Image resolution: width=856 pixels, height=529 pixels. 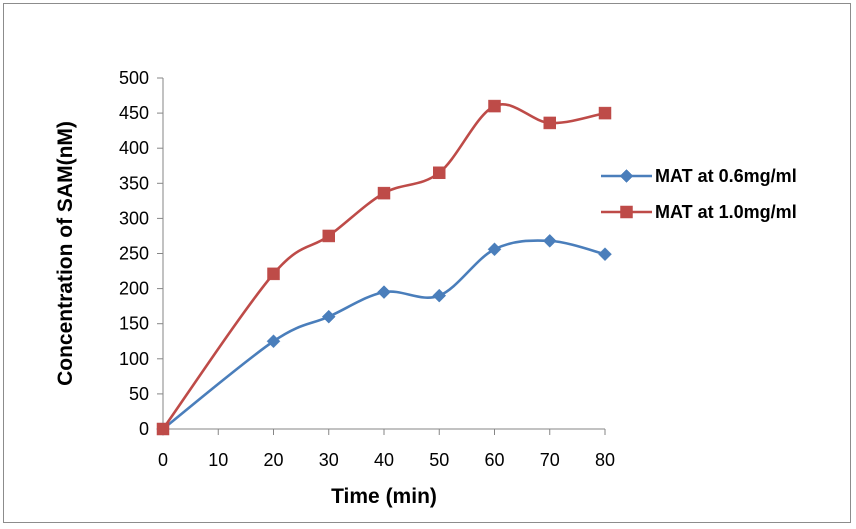 I want to click on x-tick-label: 30, so click(x=329, y=460).